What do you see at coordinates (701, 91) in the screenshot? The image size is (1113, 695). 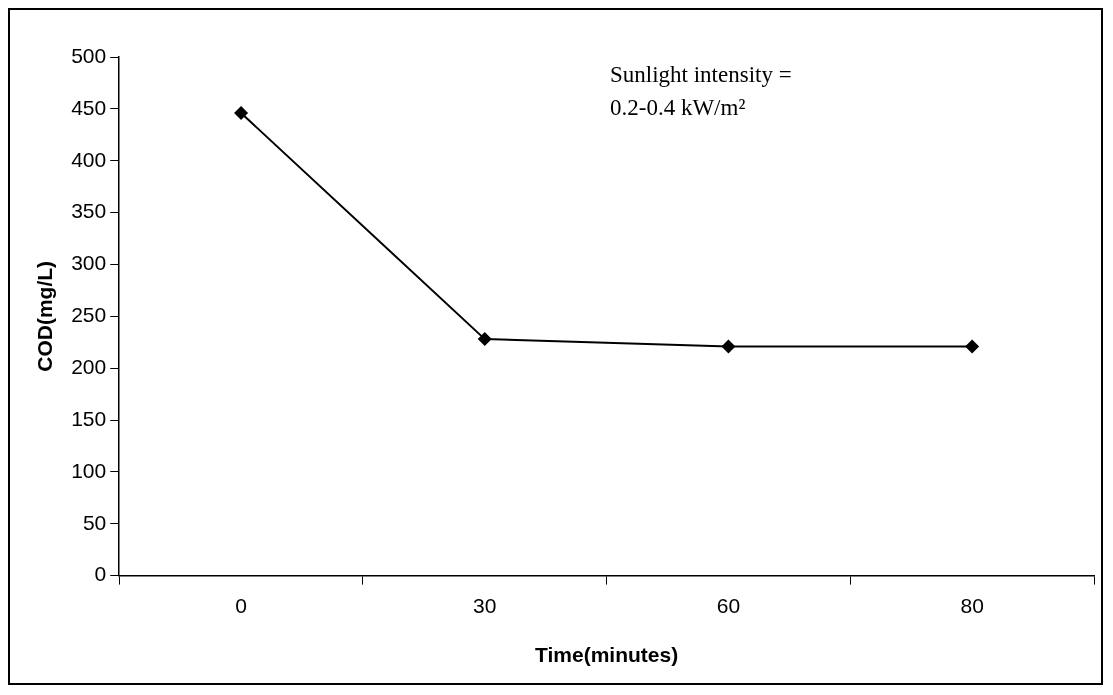 I see `annotation: Sunlight intensity = 0.2-0.4 kW/m²` at bounding box center [701, 91].